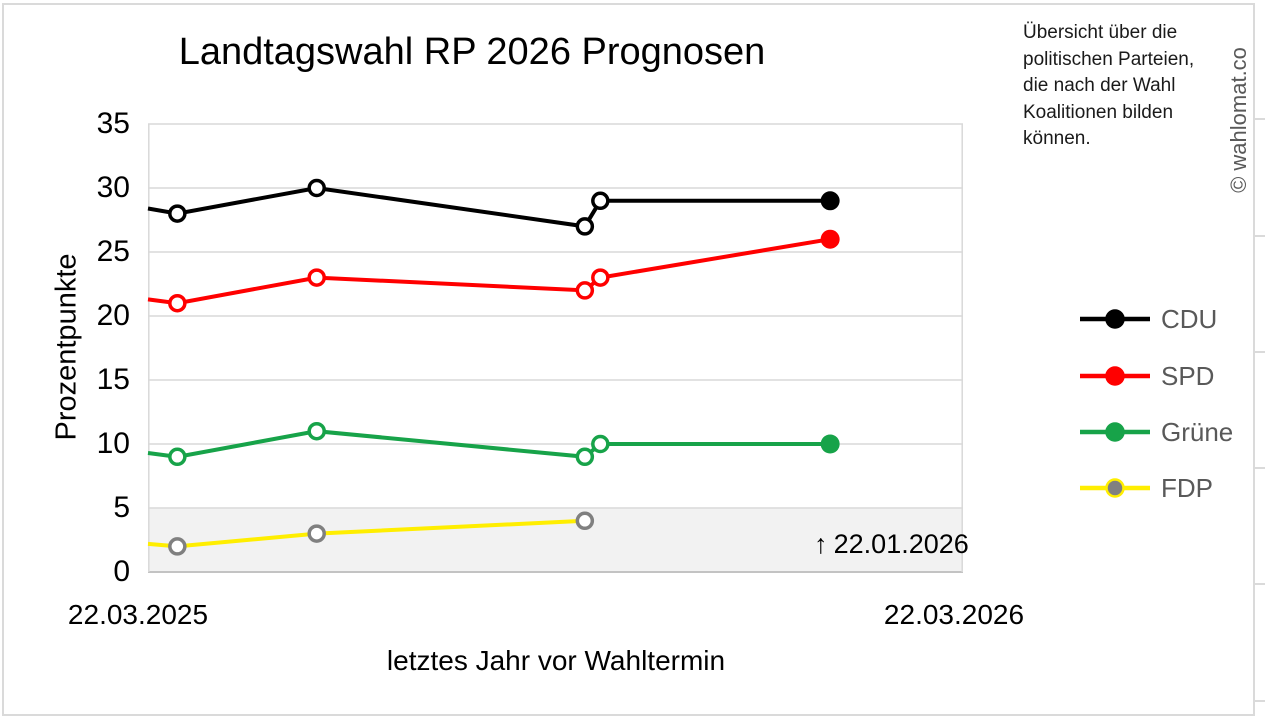 Image resolution: width=1265 pixels, height=721 pixels. Describe the element at coordinates (121, 571) in the screenshot. I see `y-tick-label: 0` at that location.